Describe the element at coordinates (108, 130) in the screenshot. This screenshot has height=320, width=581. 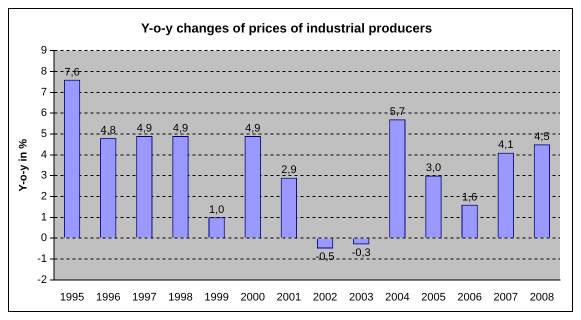
I see `data-label: 4,8` at that location.